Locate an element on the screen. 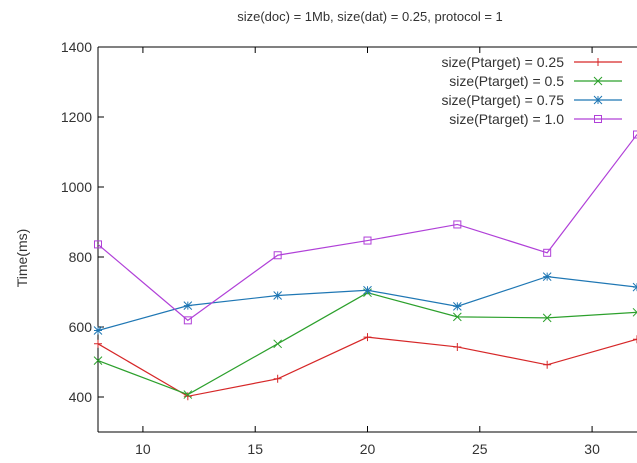 The image size is (637, 463). x-tick-label: 10 is located at coordinates (143, 449).